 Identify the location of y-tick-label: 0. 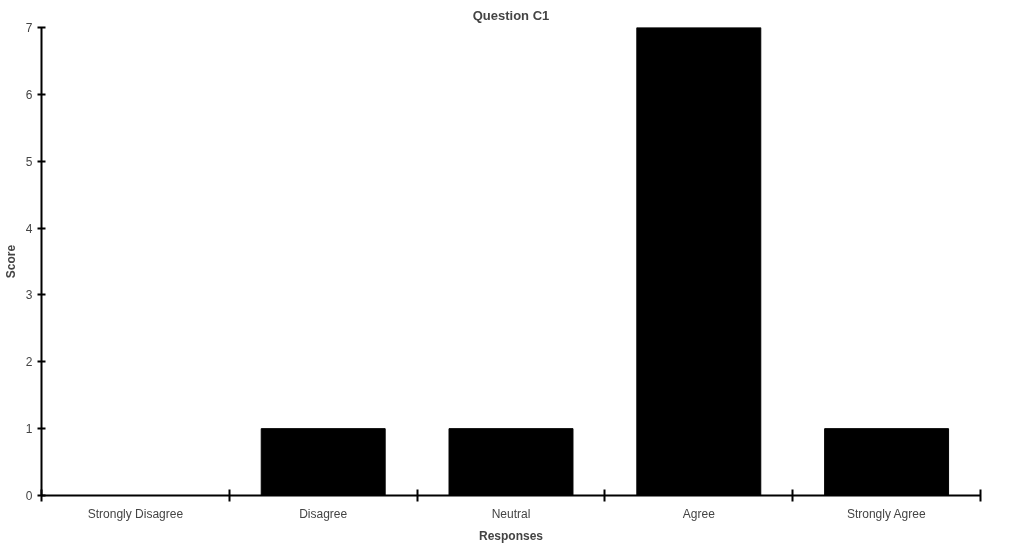
(29, 496).